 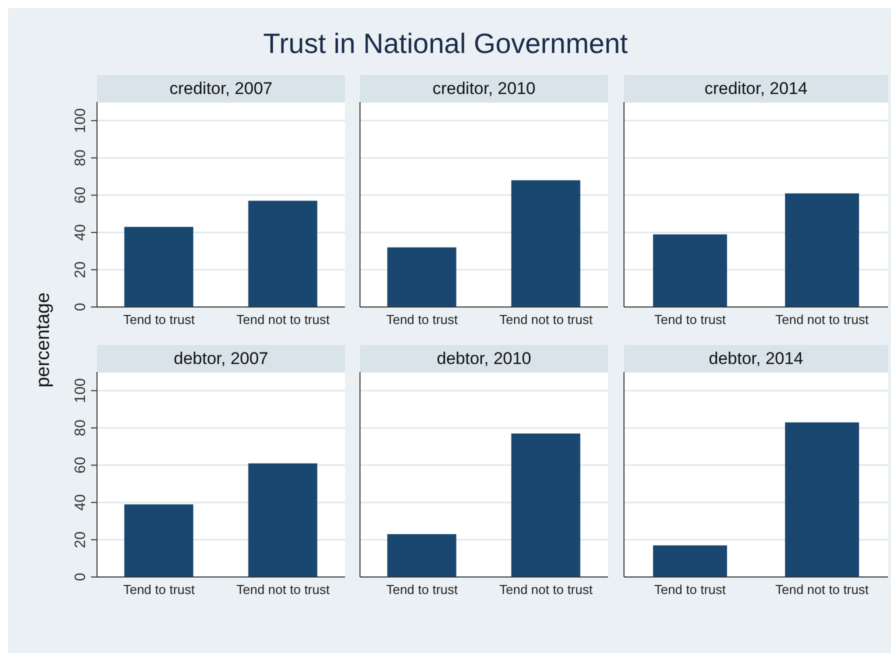 I want to click on chart-subtitle: debtor, 2007, so click(x=221, y=358).